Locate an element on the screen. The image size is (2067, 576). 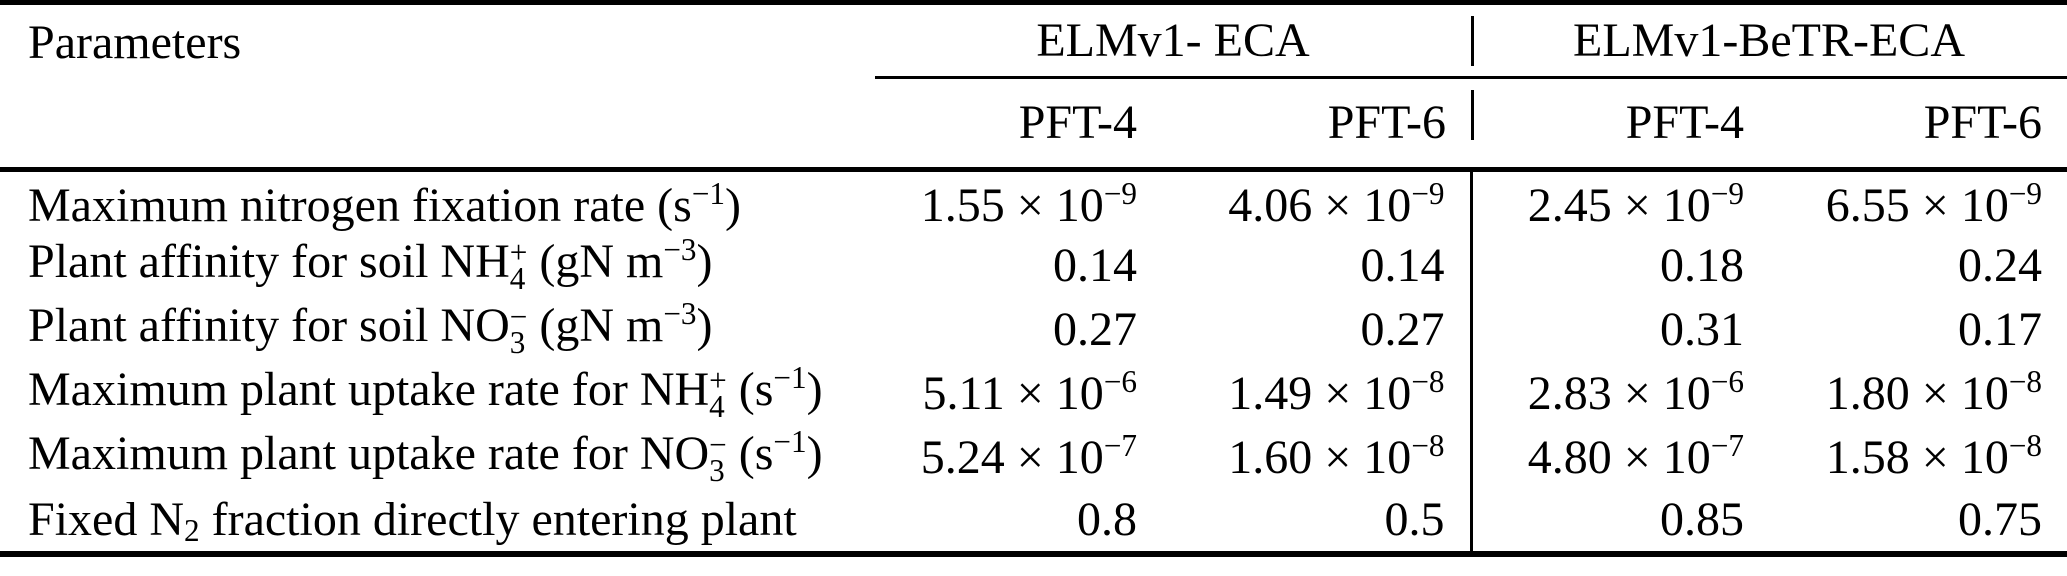
value-cell: 0.17 is located at coordinates (2000, 329).